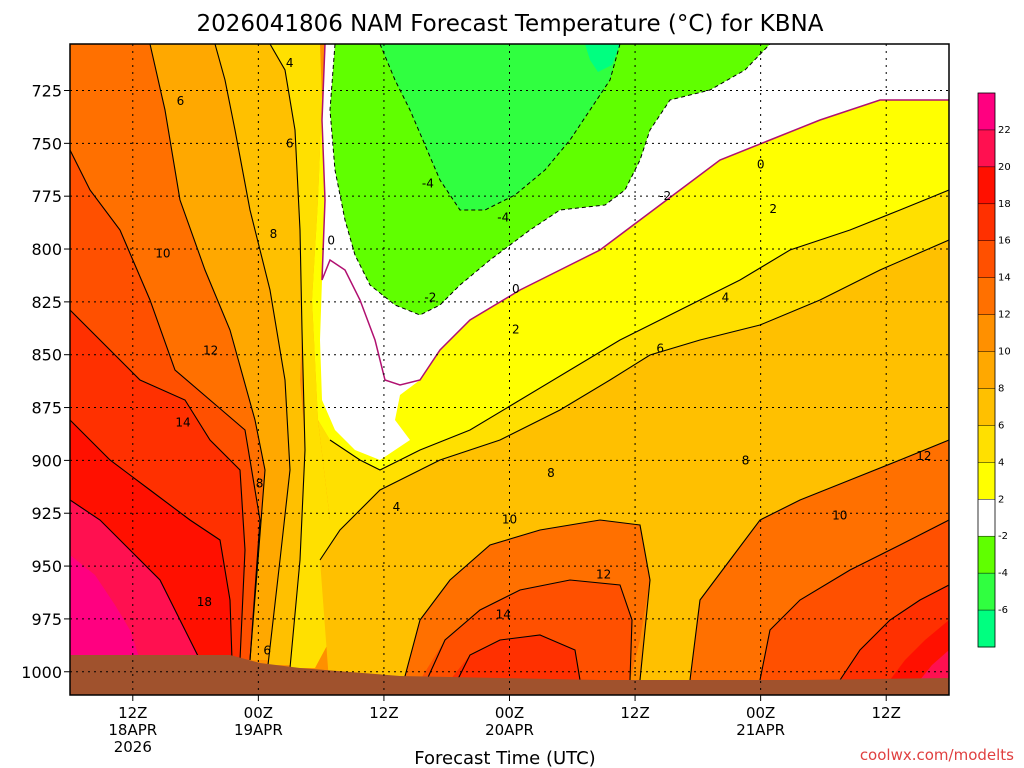 The height and width of the screenshot is (768, 1024). What do you see at coordinates (503, 217) in the screenshot?
I see `contour-label: -4` at bounding box center [503, 217].